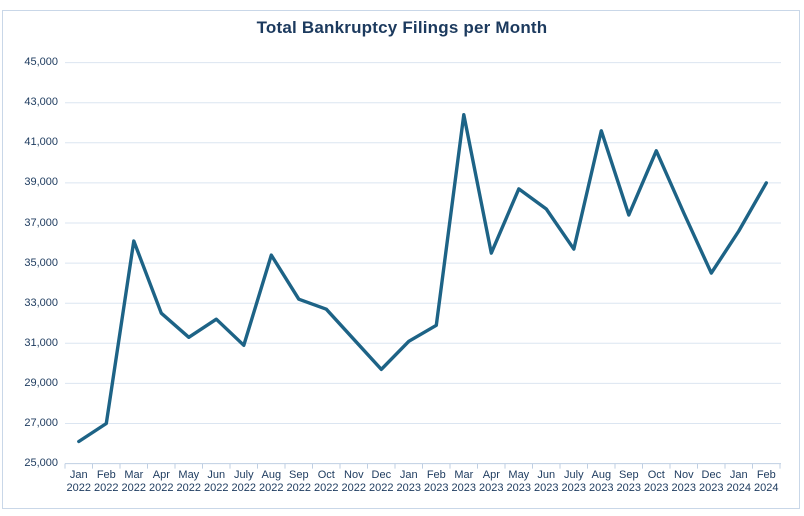 This screenshot has height=516, width=804. What do you see at coordinates (402, 27) in the screenshot?
I see `chart-title: Total Bankruptcy Filings per Month` at bounding box center [402, 27].